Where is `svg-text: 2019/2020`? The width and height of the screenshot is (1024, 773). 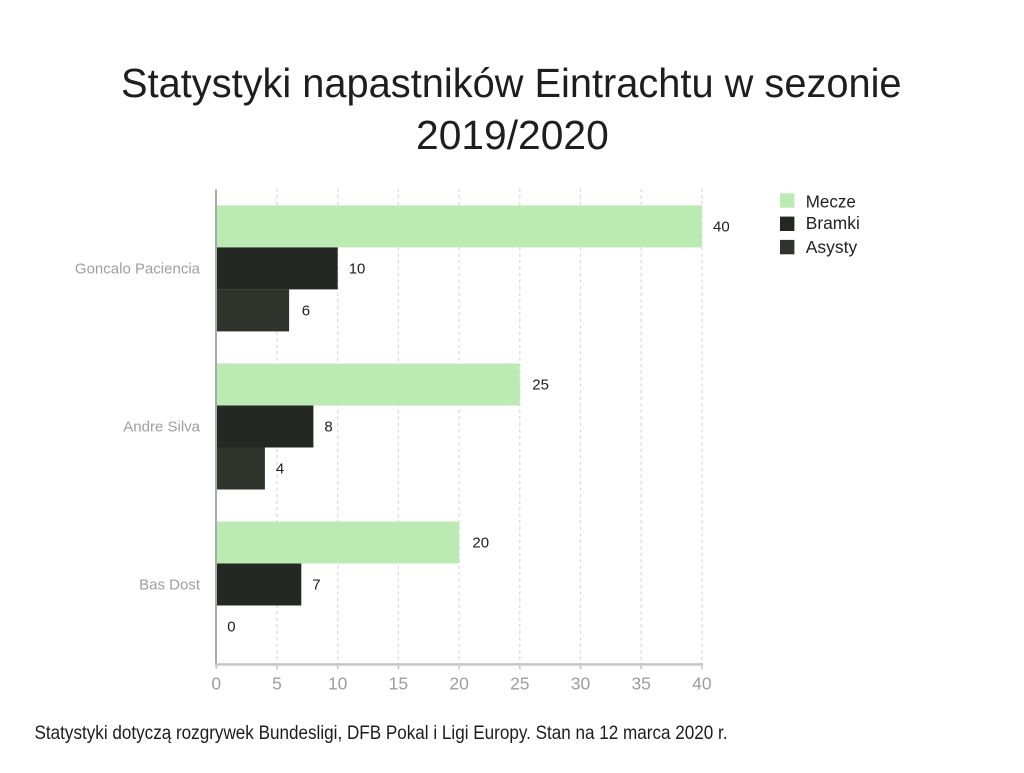
svg-text: 2019/2020 is located at coordinates (512, 135).